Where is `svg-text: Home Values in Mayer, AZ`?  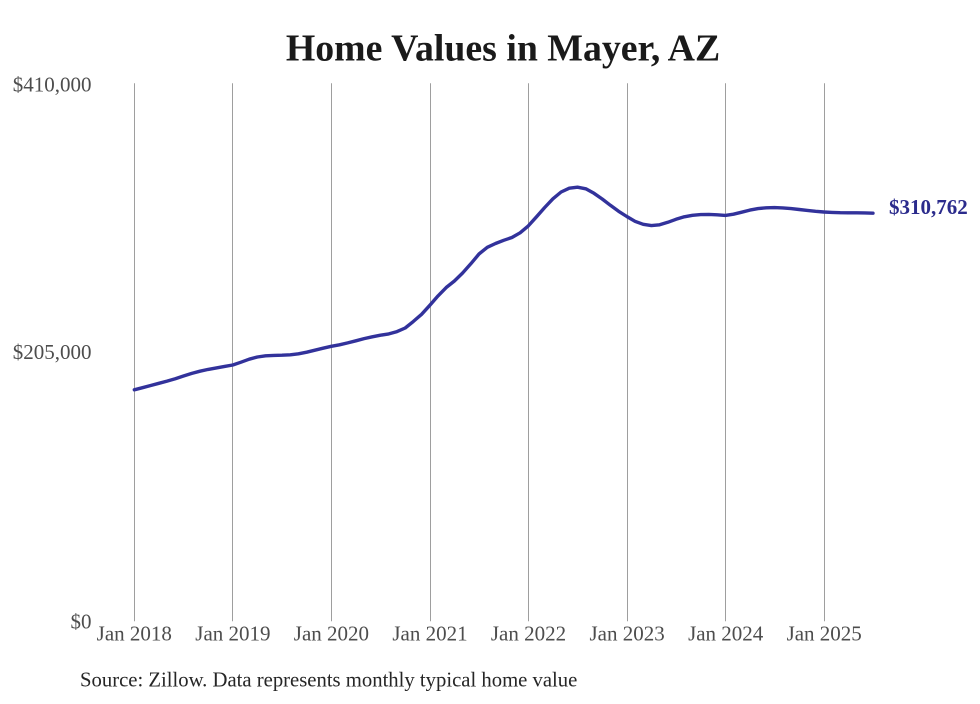
svg-text: Home Values in Mayer, AZ is located at coordinates (503, 48).